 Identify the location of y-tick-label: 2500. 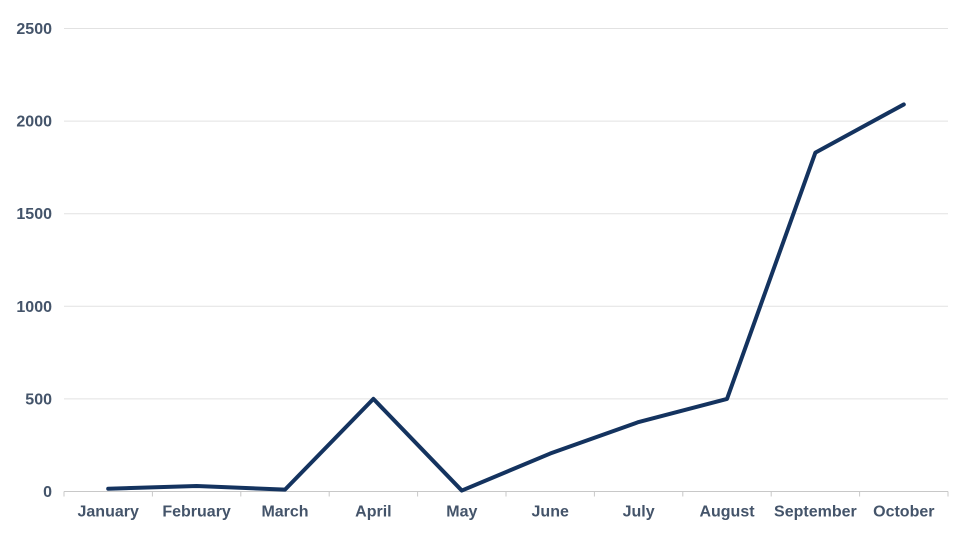
(34, 29).